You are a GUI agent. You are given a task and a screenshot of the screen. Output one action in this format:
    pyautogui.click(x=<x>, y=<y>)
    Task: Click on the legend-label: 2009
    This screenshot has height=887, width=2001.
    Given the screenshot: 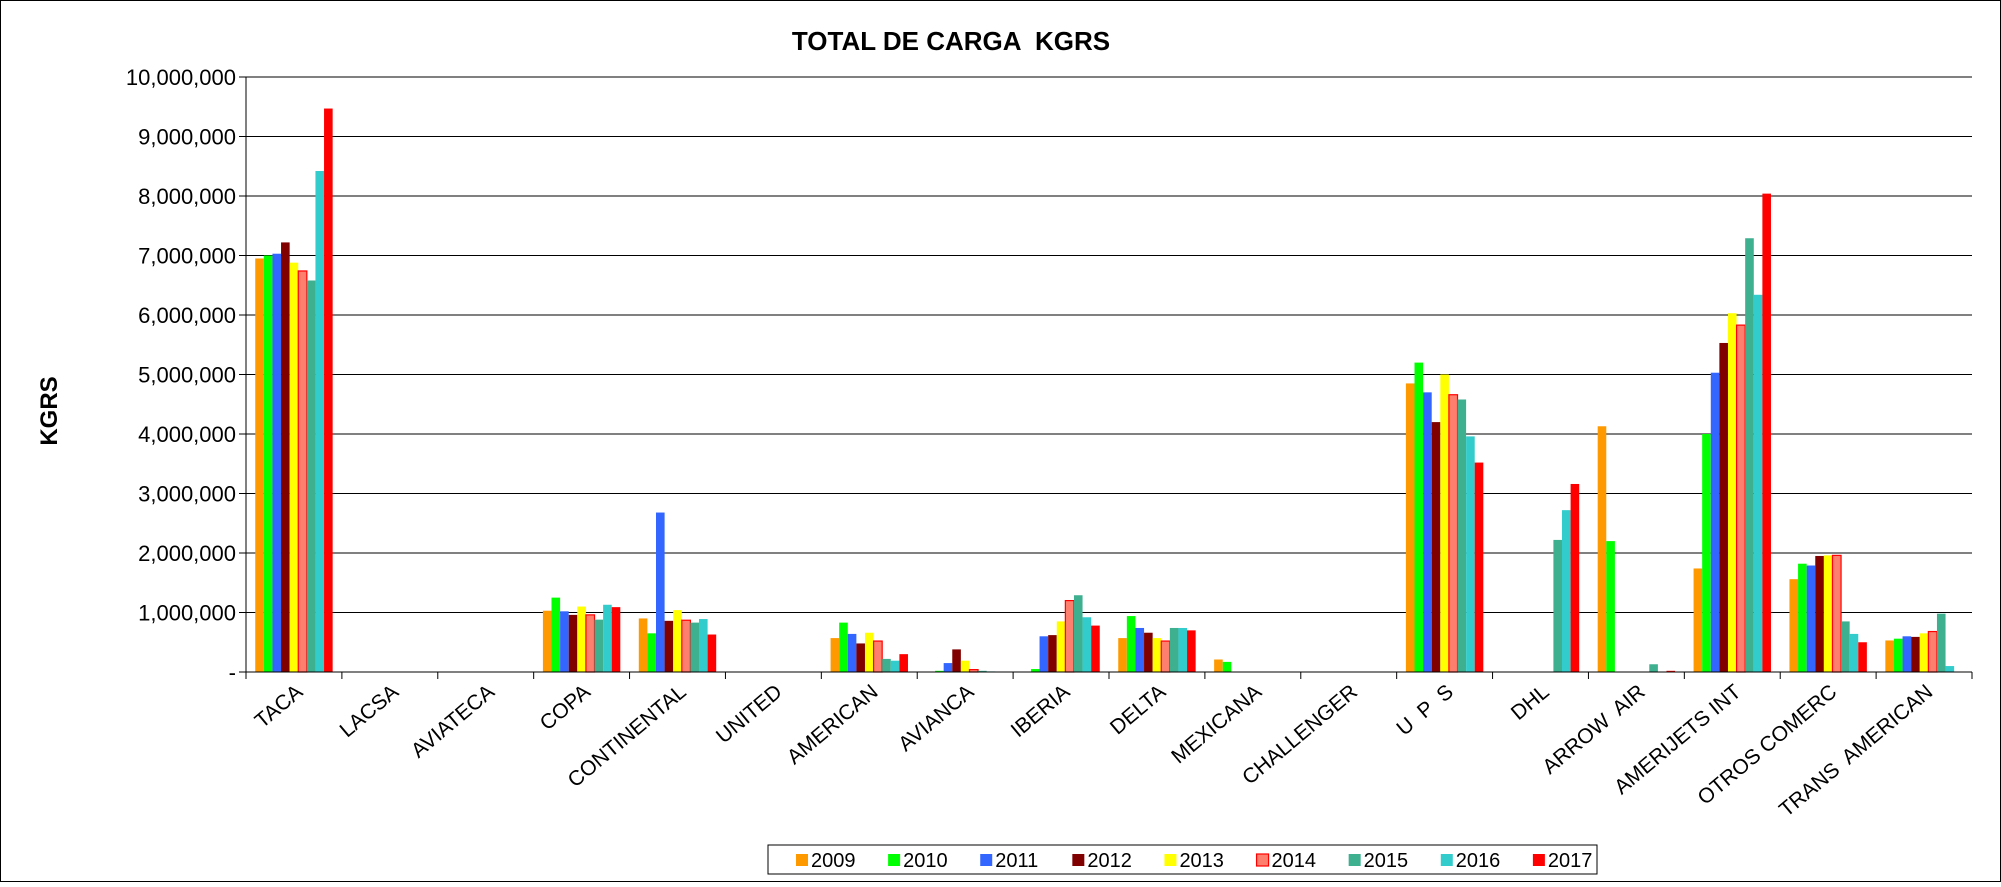 What is the action you would take?
    pyautogui.click(x=833, y=861)
    